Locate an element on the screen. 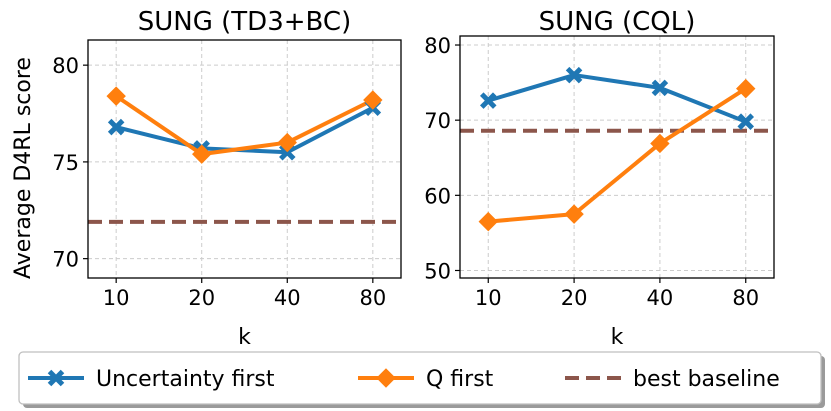 The width and height of the screenshot is (831, 411). legend: Uncertainty first Q first best baseline is located at coordinates (421, 379).